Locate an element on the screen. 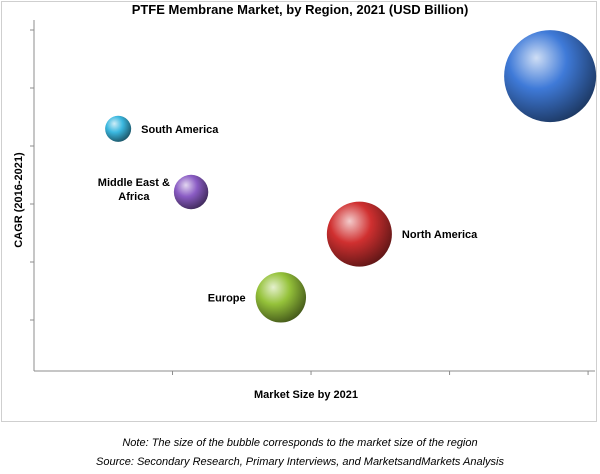 The height and width of the screenshot is (474, 600). y-axis-label: CAGR (2016-2021) is located at coordinates (19, 200).